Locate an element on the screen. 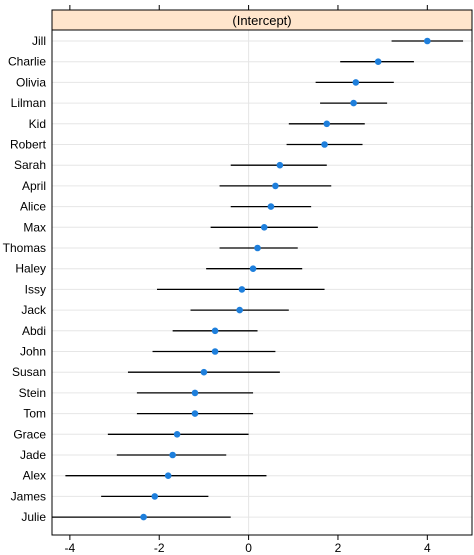 The width and height of the screenshot is (474, 555). y-tick-label-issy: Issy is located at coordinates (35, 289).